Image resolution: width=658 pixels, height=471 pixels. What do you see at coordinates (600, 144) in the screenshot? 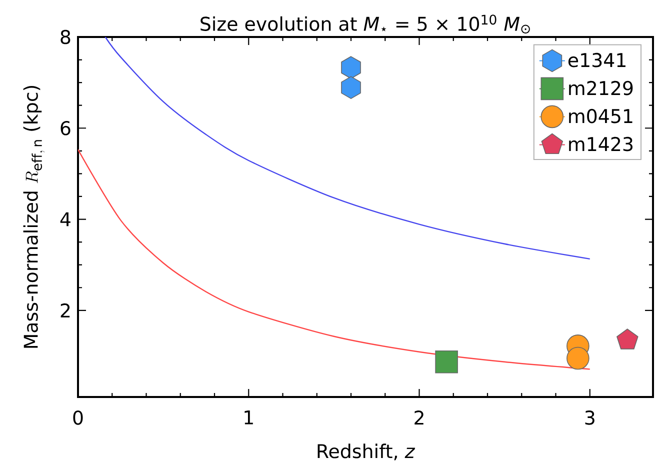
I see `legend-label: m1423` at bounding box center [600, 144].